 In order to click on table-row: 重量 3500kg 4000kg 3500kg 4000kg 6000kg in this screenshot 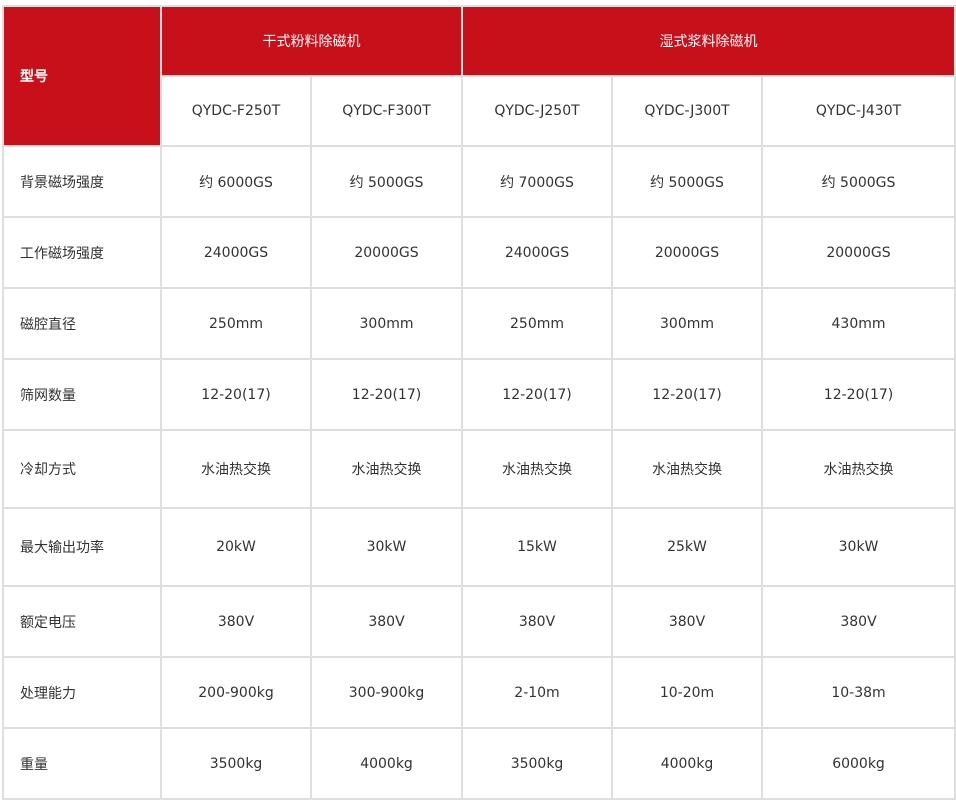, I will do `click(479, 763)`.